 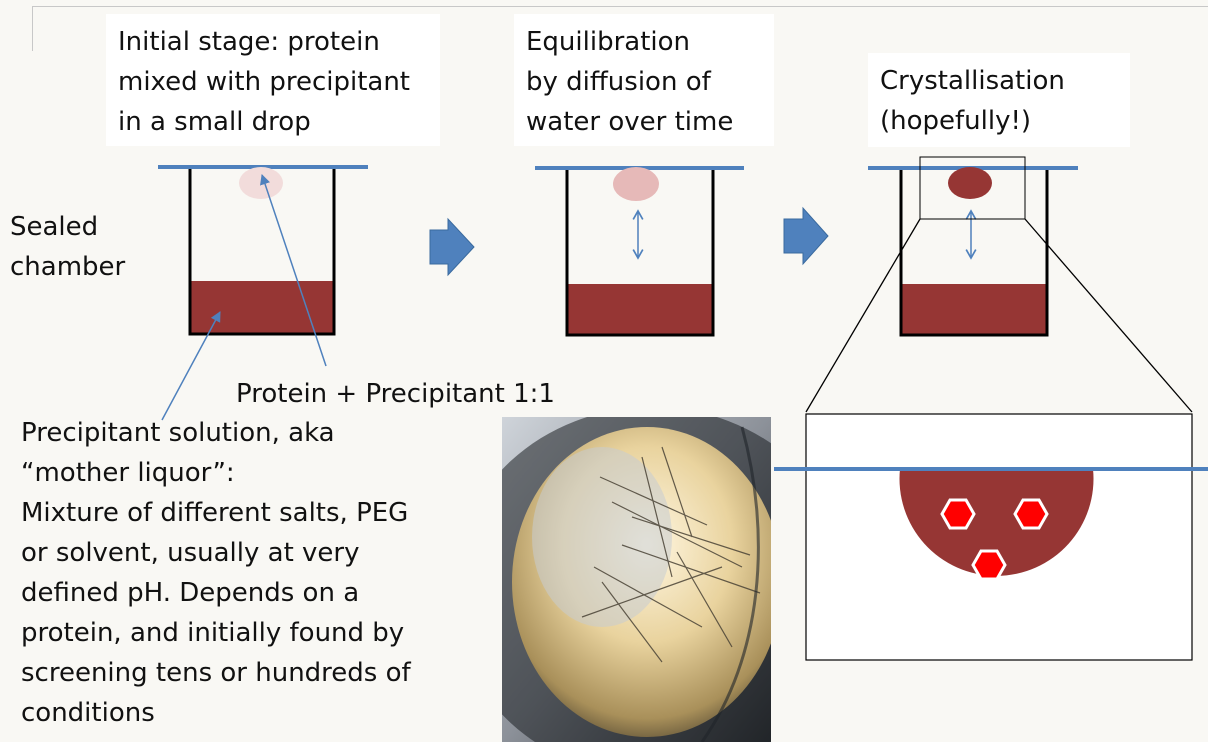 I want to click on zoom-region, so click(x=972, y=188).